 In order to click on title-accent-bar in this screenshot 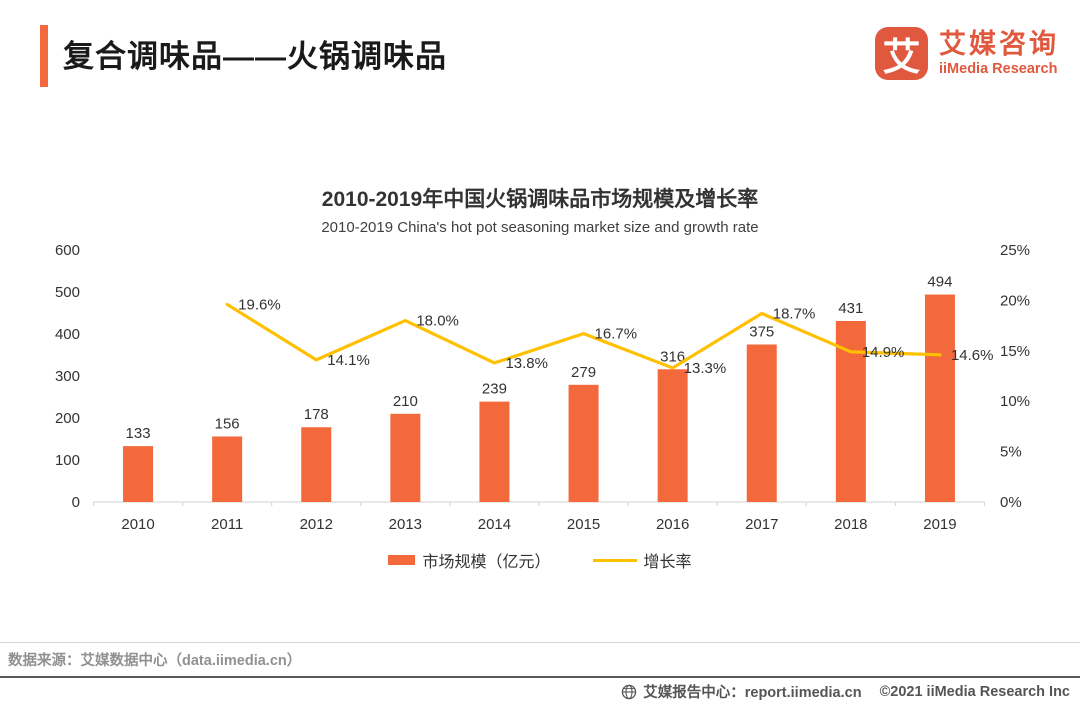, I will do `click(44, 56)`.